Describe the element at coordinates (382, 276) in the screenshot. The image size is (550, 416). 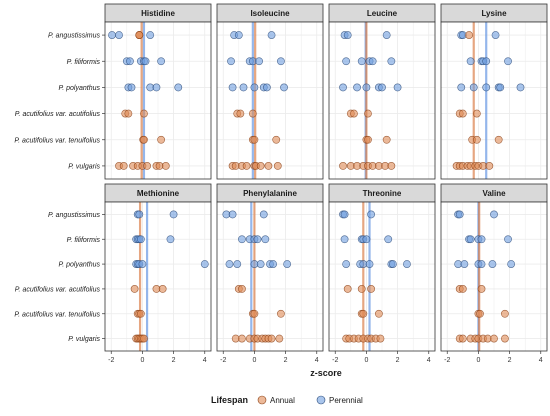
I see `panel-border-threonine` at that location.